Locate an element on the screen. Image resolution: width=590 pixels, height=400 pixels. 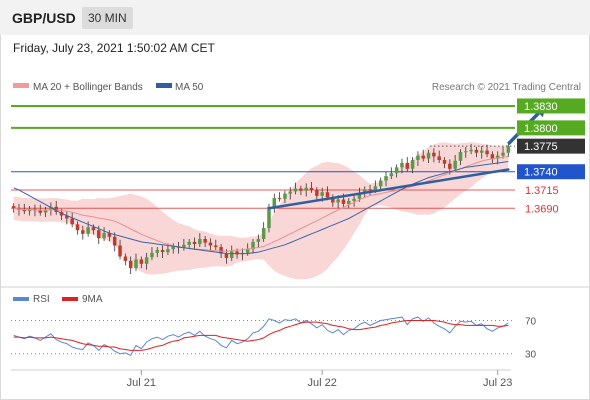
current-price-label: 1.3775 is located at coordinates (541, 147).